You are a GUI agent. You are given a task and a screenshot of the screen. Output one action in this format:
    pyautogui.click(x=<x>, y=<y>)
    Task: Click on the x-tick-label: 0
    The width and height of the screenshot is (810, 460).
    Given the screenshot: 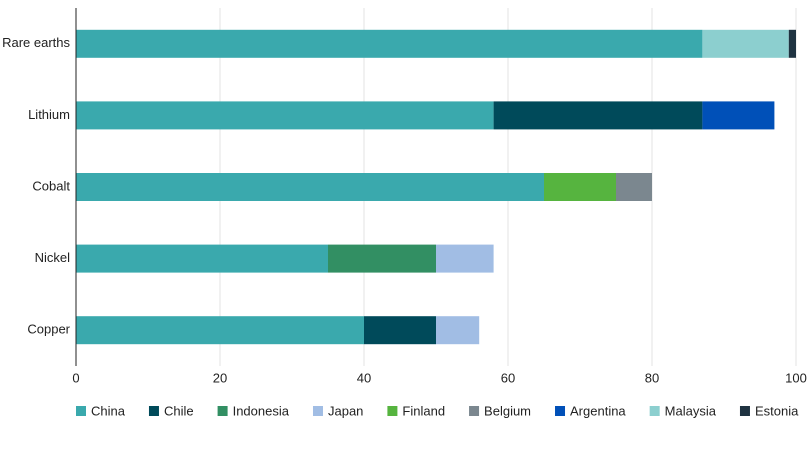 What is the action you would take?
    pyautogui.click(x=75, y=377)
    